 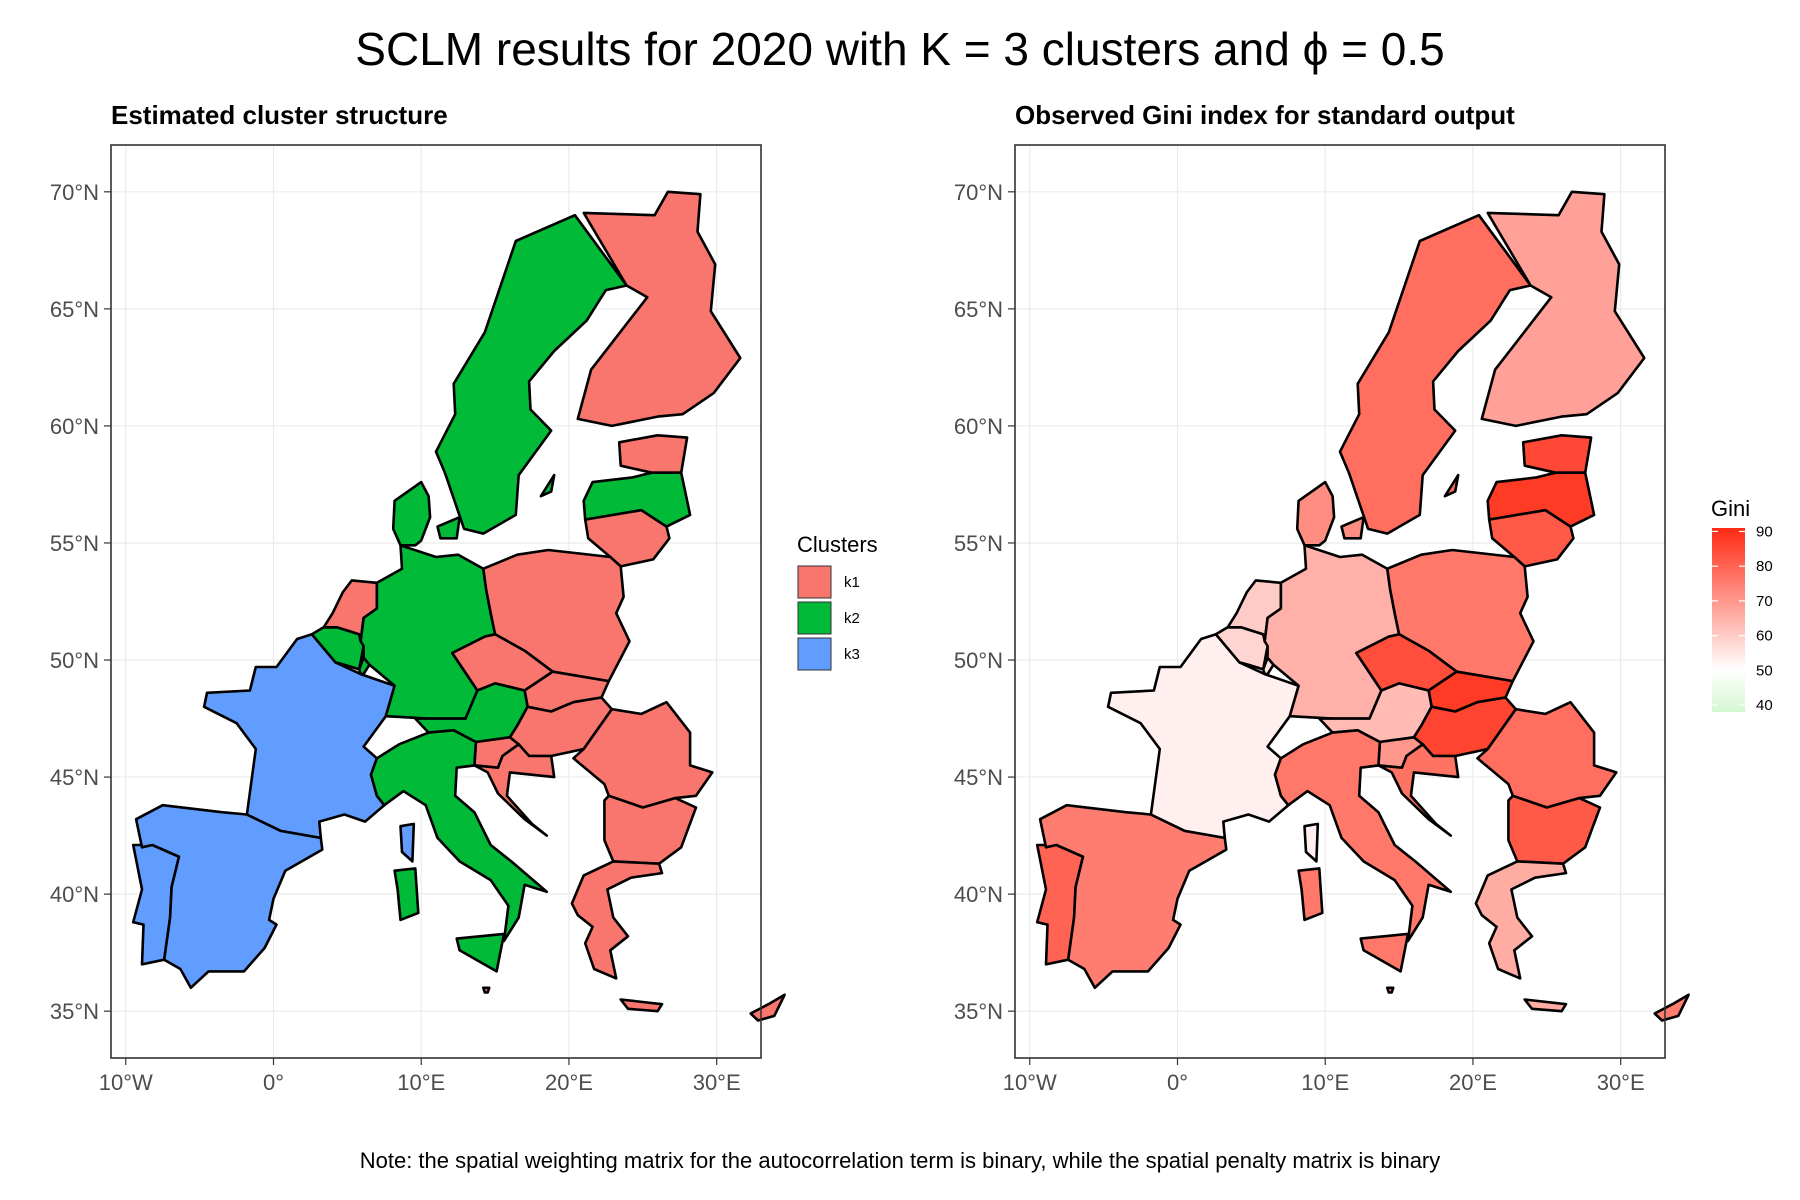 What do you see at coordinates (814, 618) in the screenshot?
I see `legend-key-k2` at bounding box center [814, 618].